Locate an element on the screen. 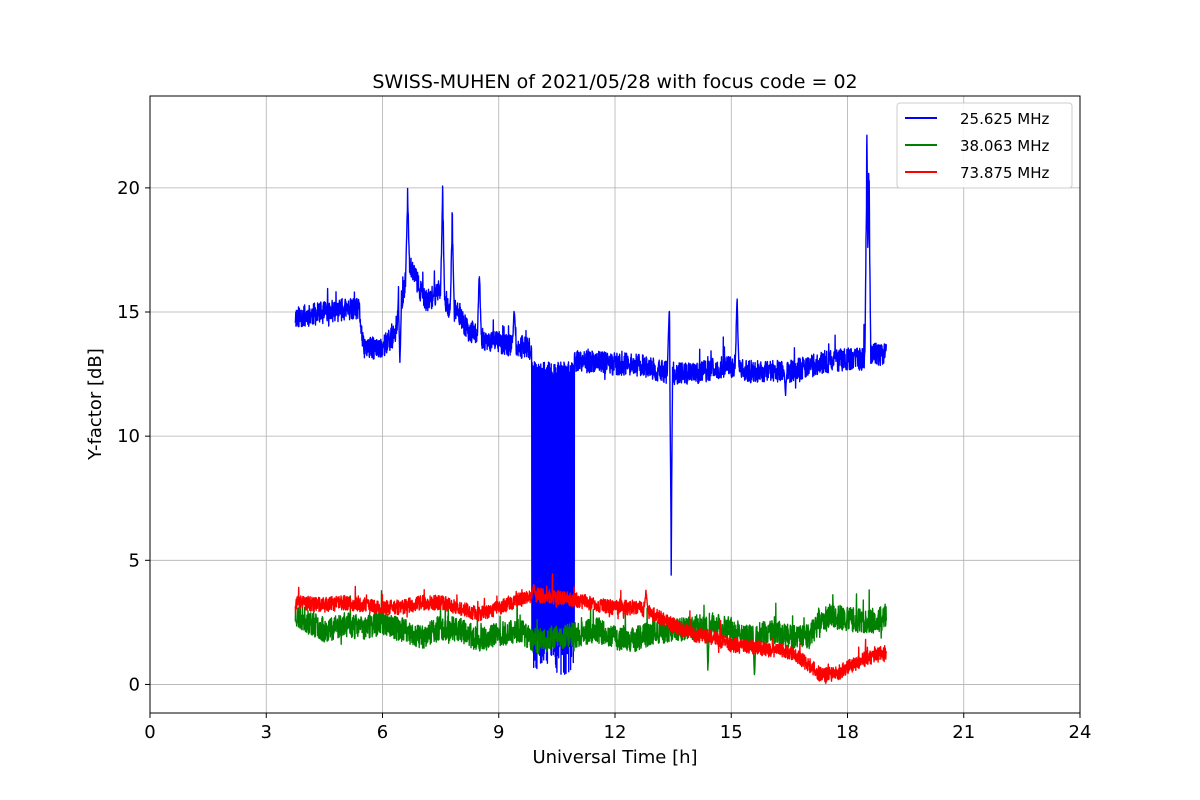 This screenshot has width=1200, height=800. x-axis-label: Universal Time [h] is located at coordinates (614, 757).